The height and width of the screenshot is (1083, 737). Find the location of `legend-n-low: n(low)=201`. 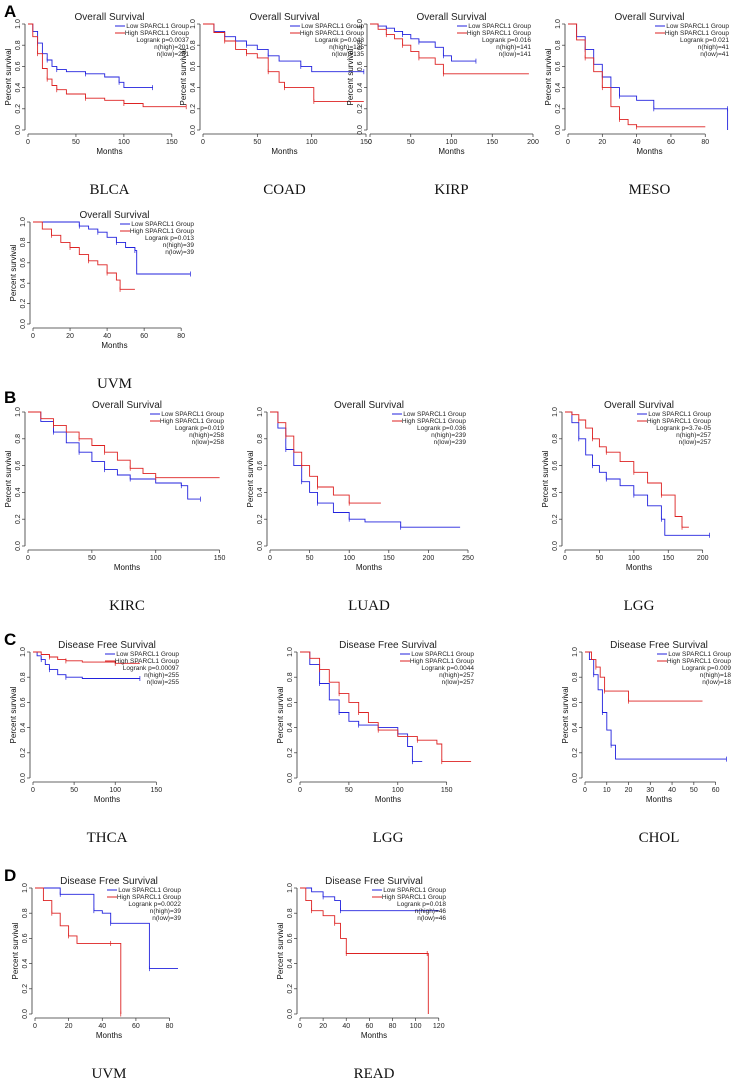

legend-n-low: n(low)=201 is located at coordinates (173, 54).